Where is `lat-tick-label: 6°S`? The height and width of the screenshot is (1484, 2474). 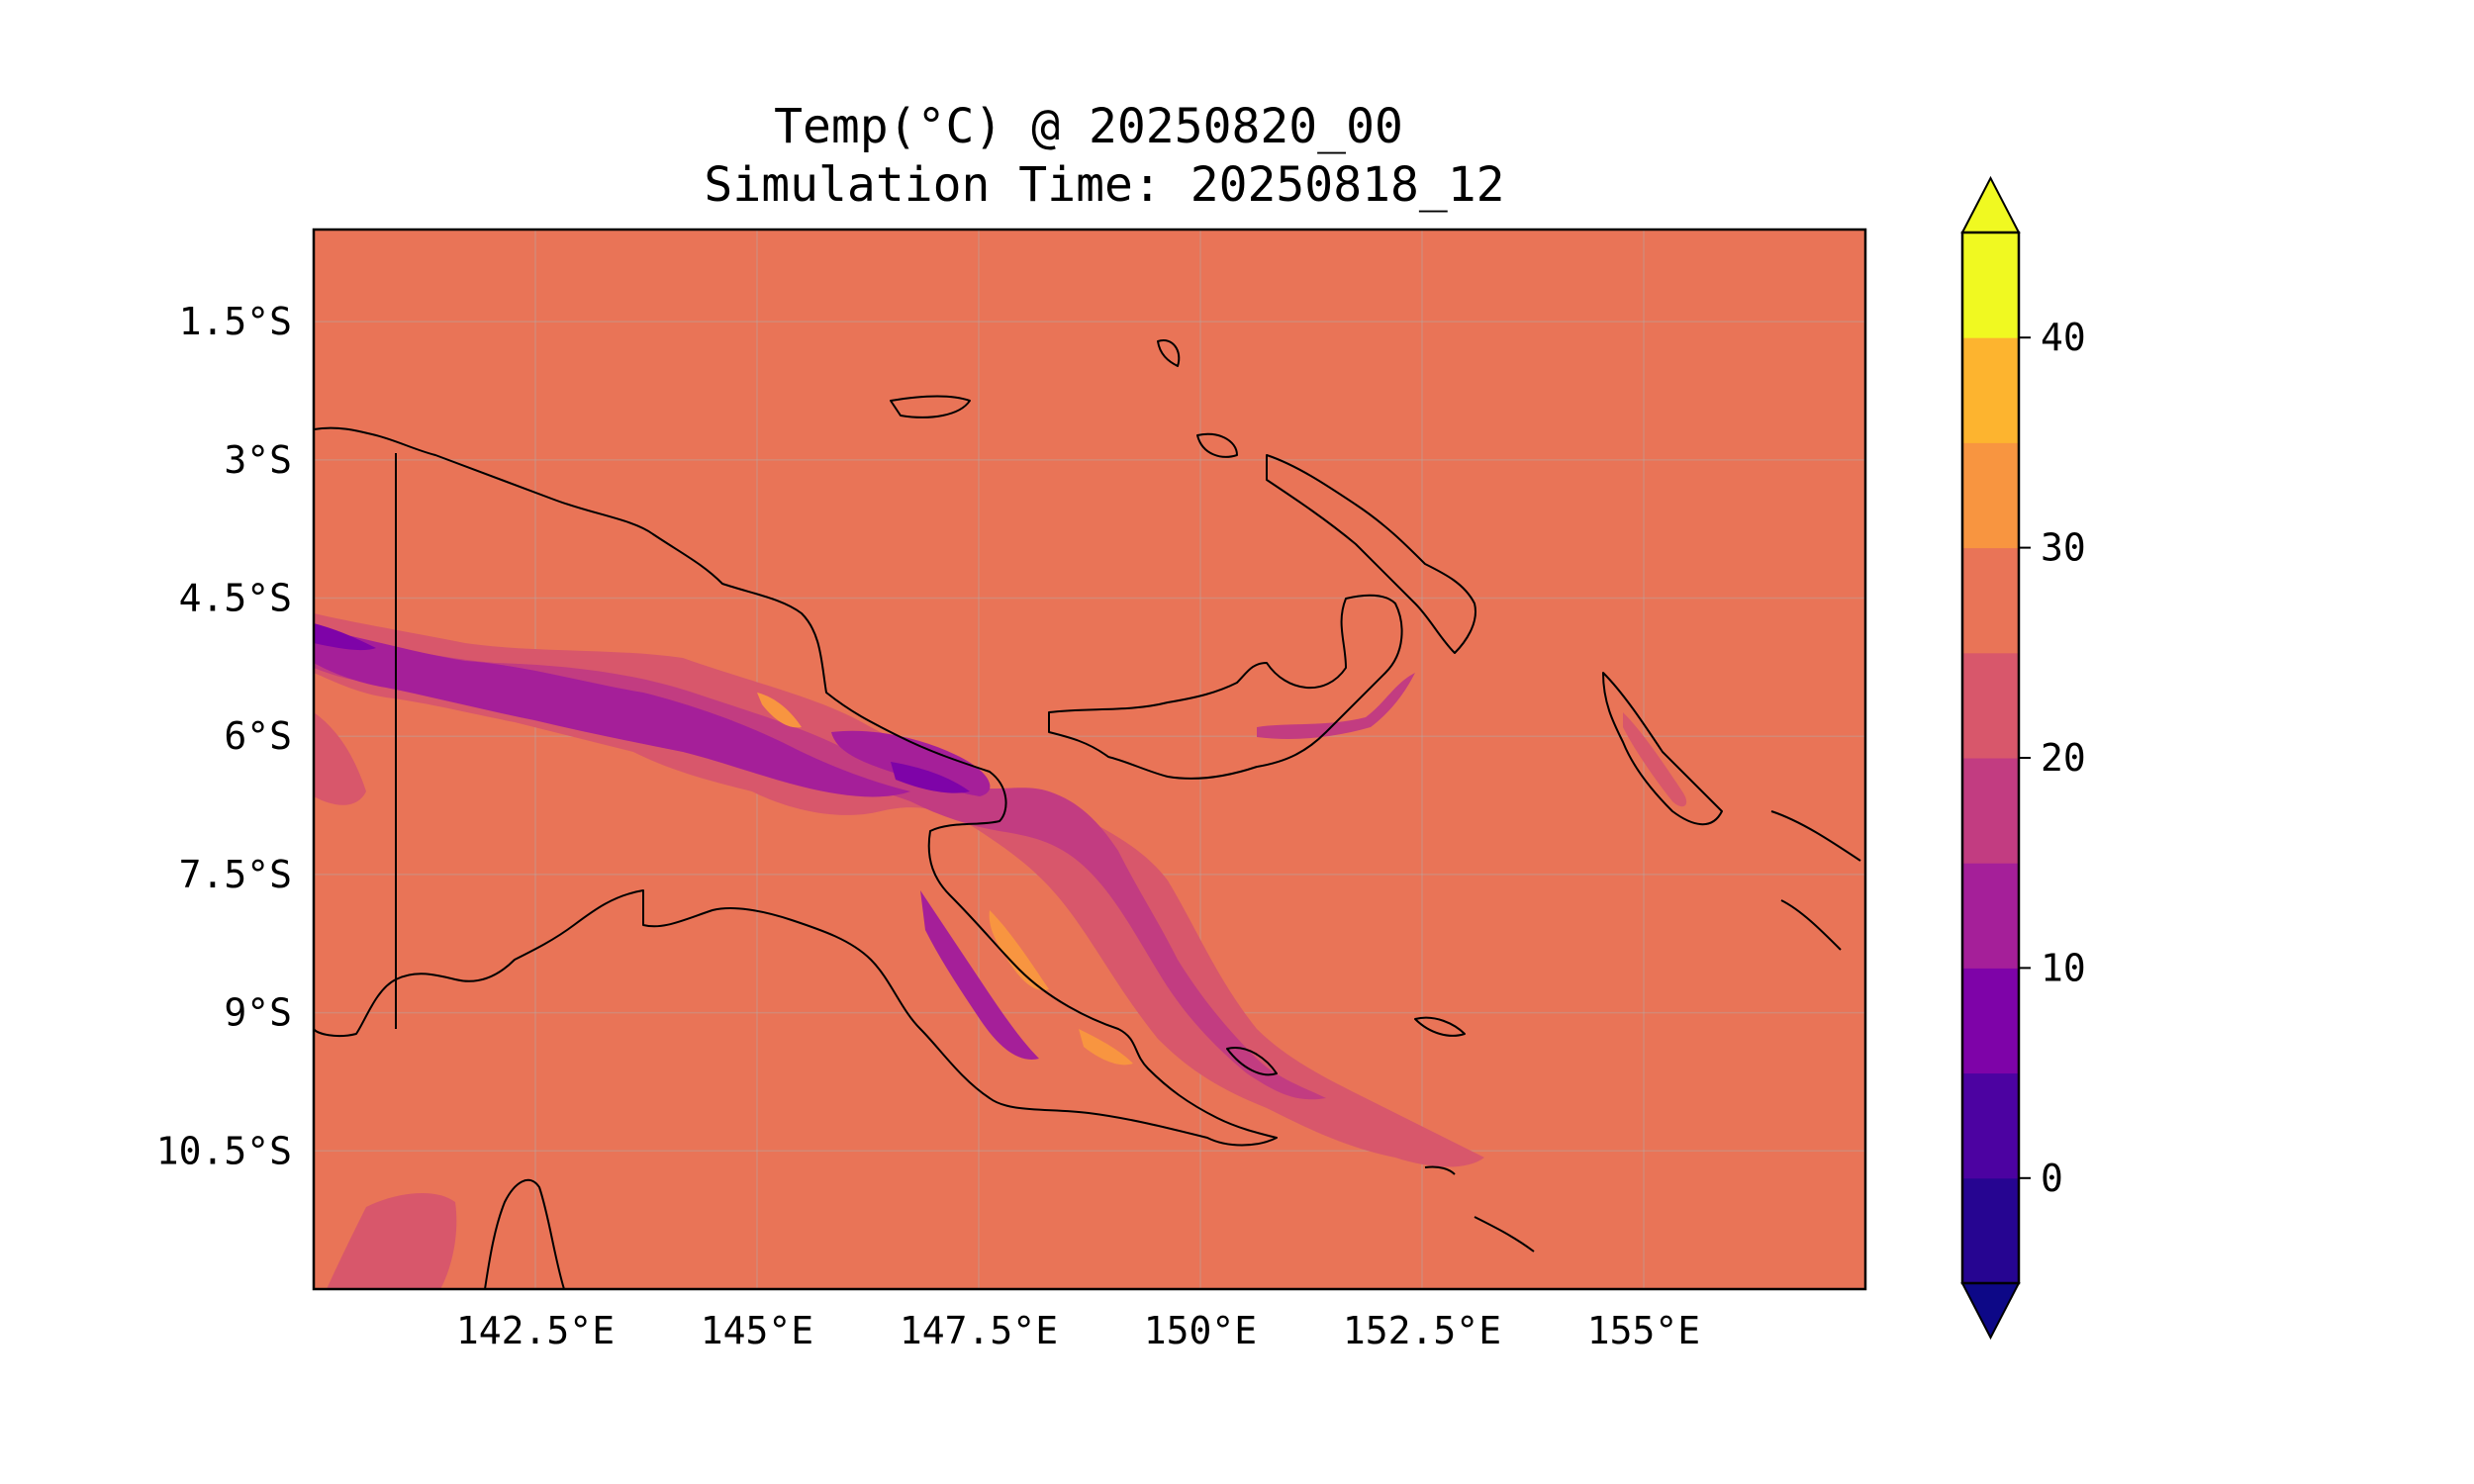
lat-tick-label: 6°S is located at coordinates (258, 736).